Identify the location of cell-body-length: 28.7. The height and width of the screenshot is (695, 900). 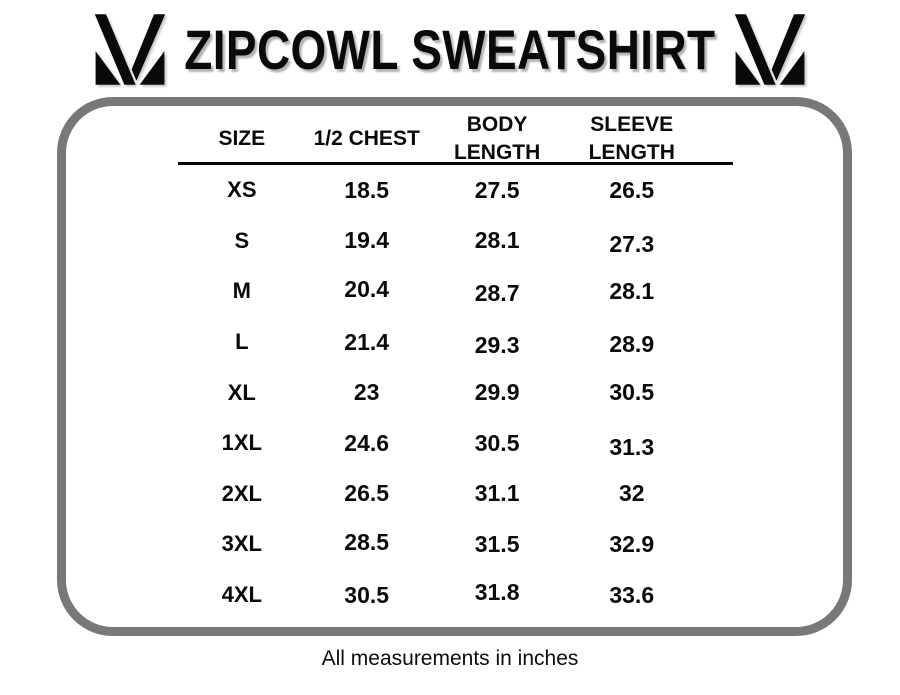
(497, 292).